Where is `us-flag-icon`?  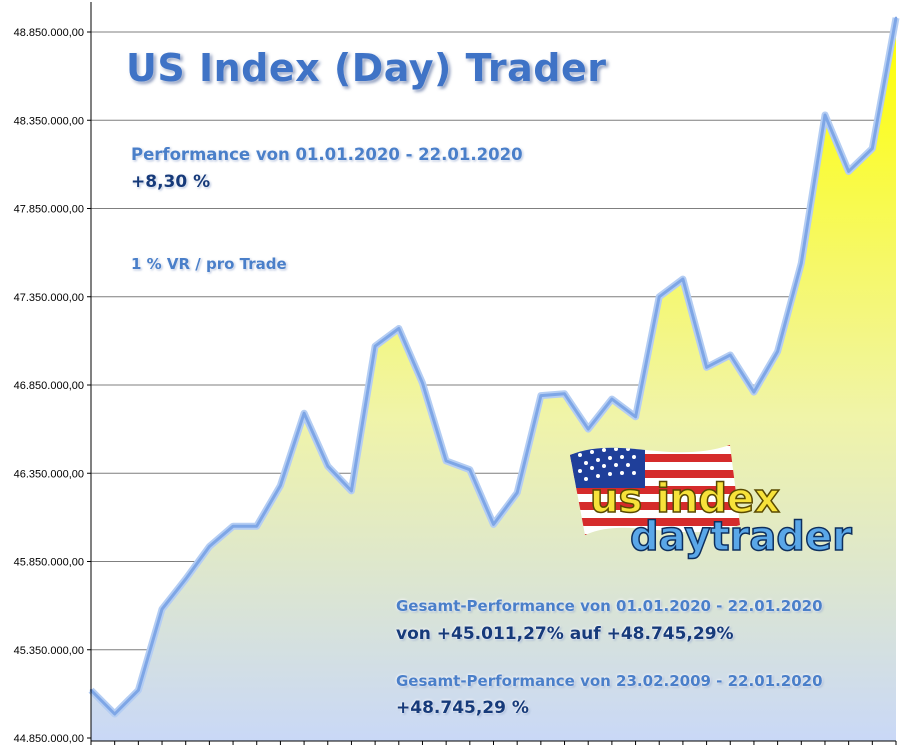 us-flag-icon is located at coordinates (655, 490).